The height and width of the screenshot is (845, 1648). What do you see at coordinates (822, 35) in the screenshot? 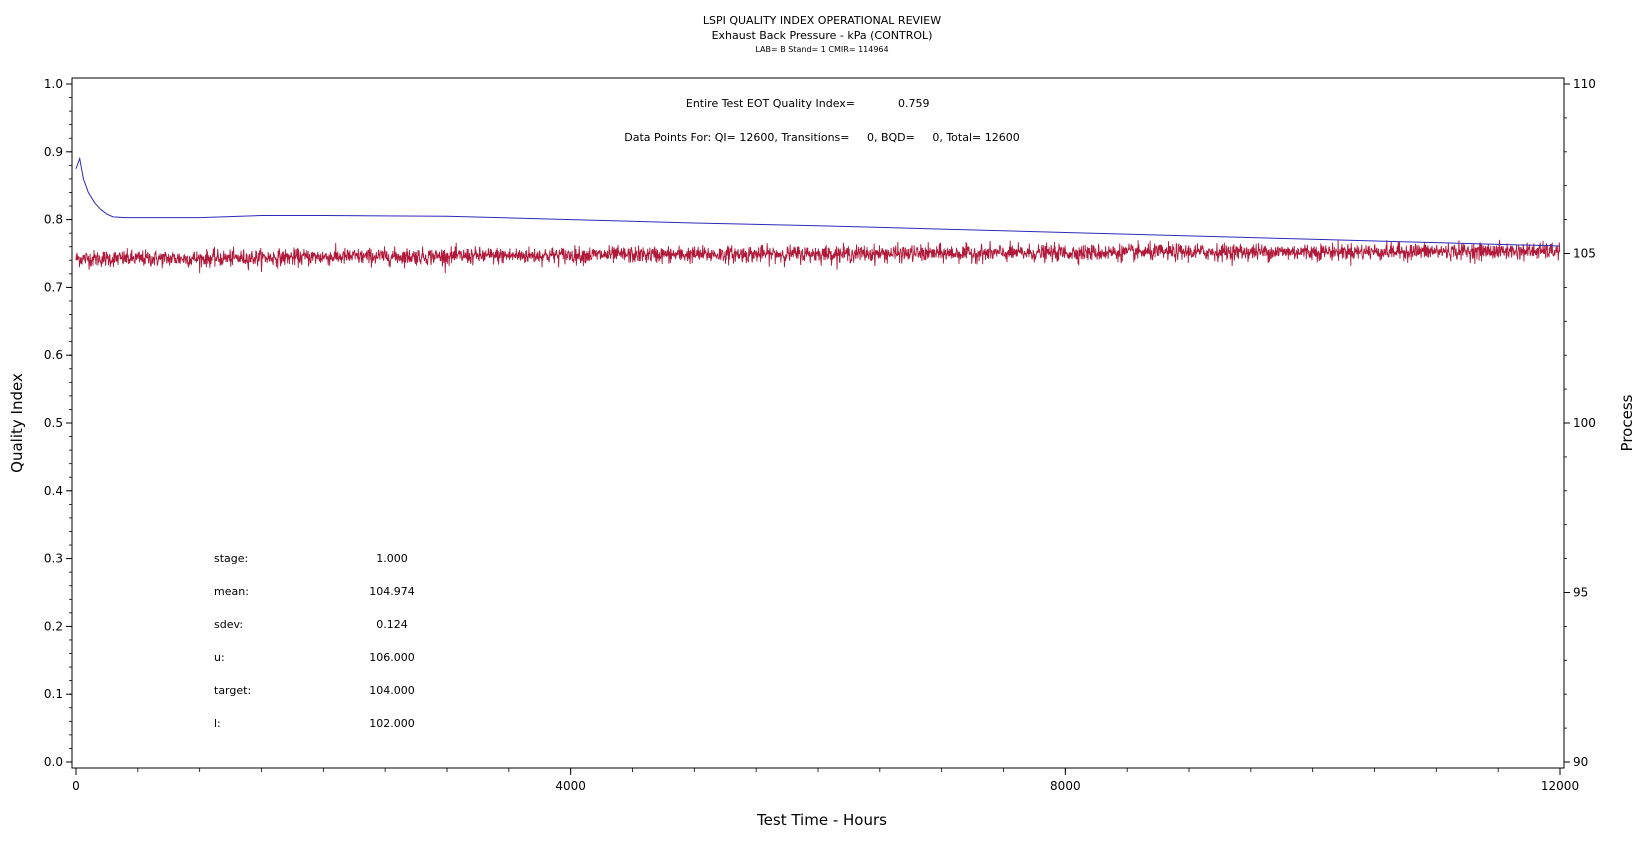
I see `chart-subtitle: Exhaust Back Pressure - kPa (CONTROL)` at bounding box center [822, 35].